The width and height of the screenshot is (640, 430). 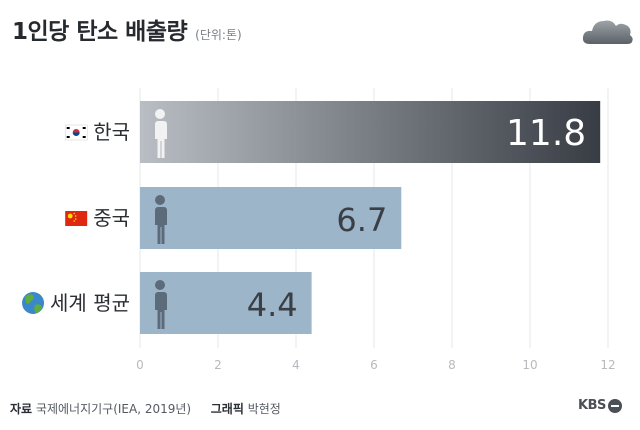 What do you see at coordinates (546, 133) in the screenshot?
I see `data-label: 11.8` at bounding box center [546, 133].